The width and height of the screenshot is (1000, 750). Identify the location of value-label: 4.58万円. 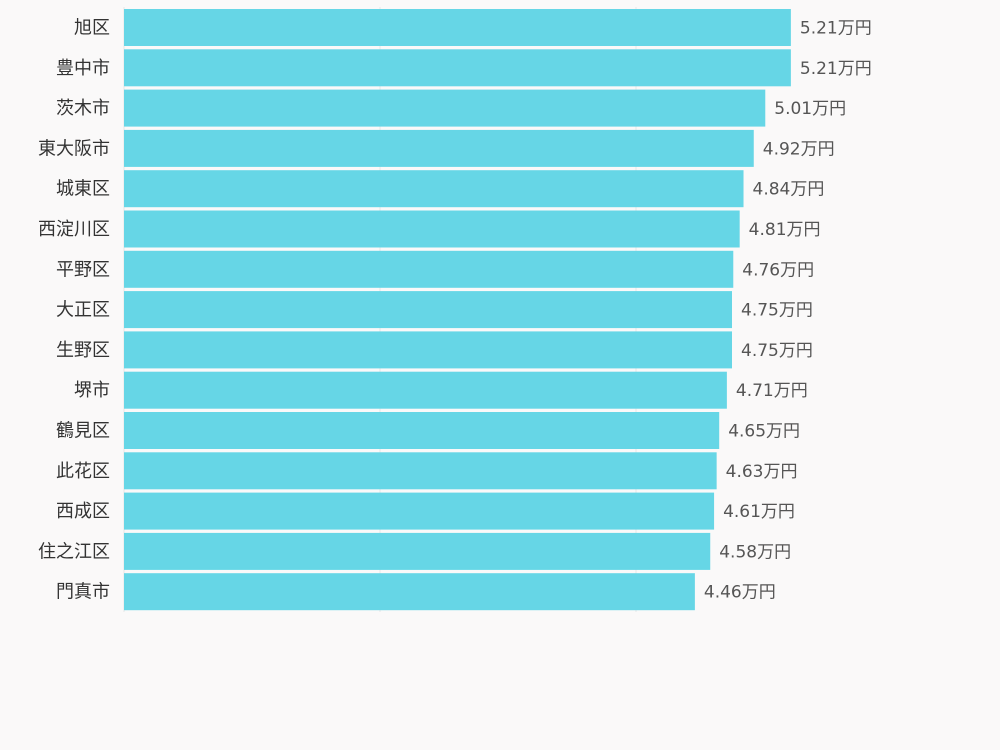
(755, 552).